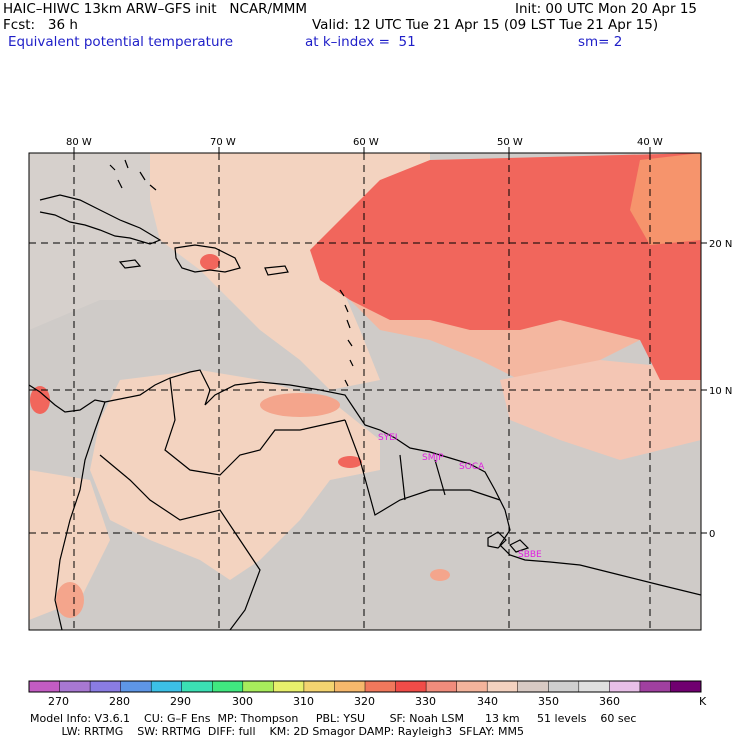  What do you see at coordinates (350, 462) in the screenshot?
I see `field-red-guyana` at bounding box center [350, 462].